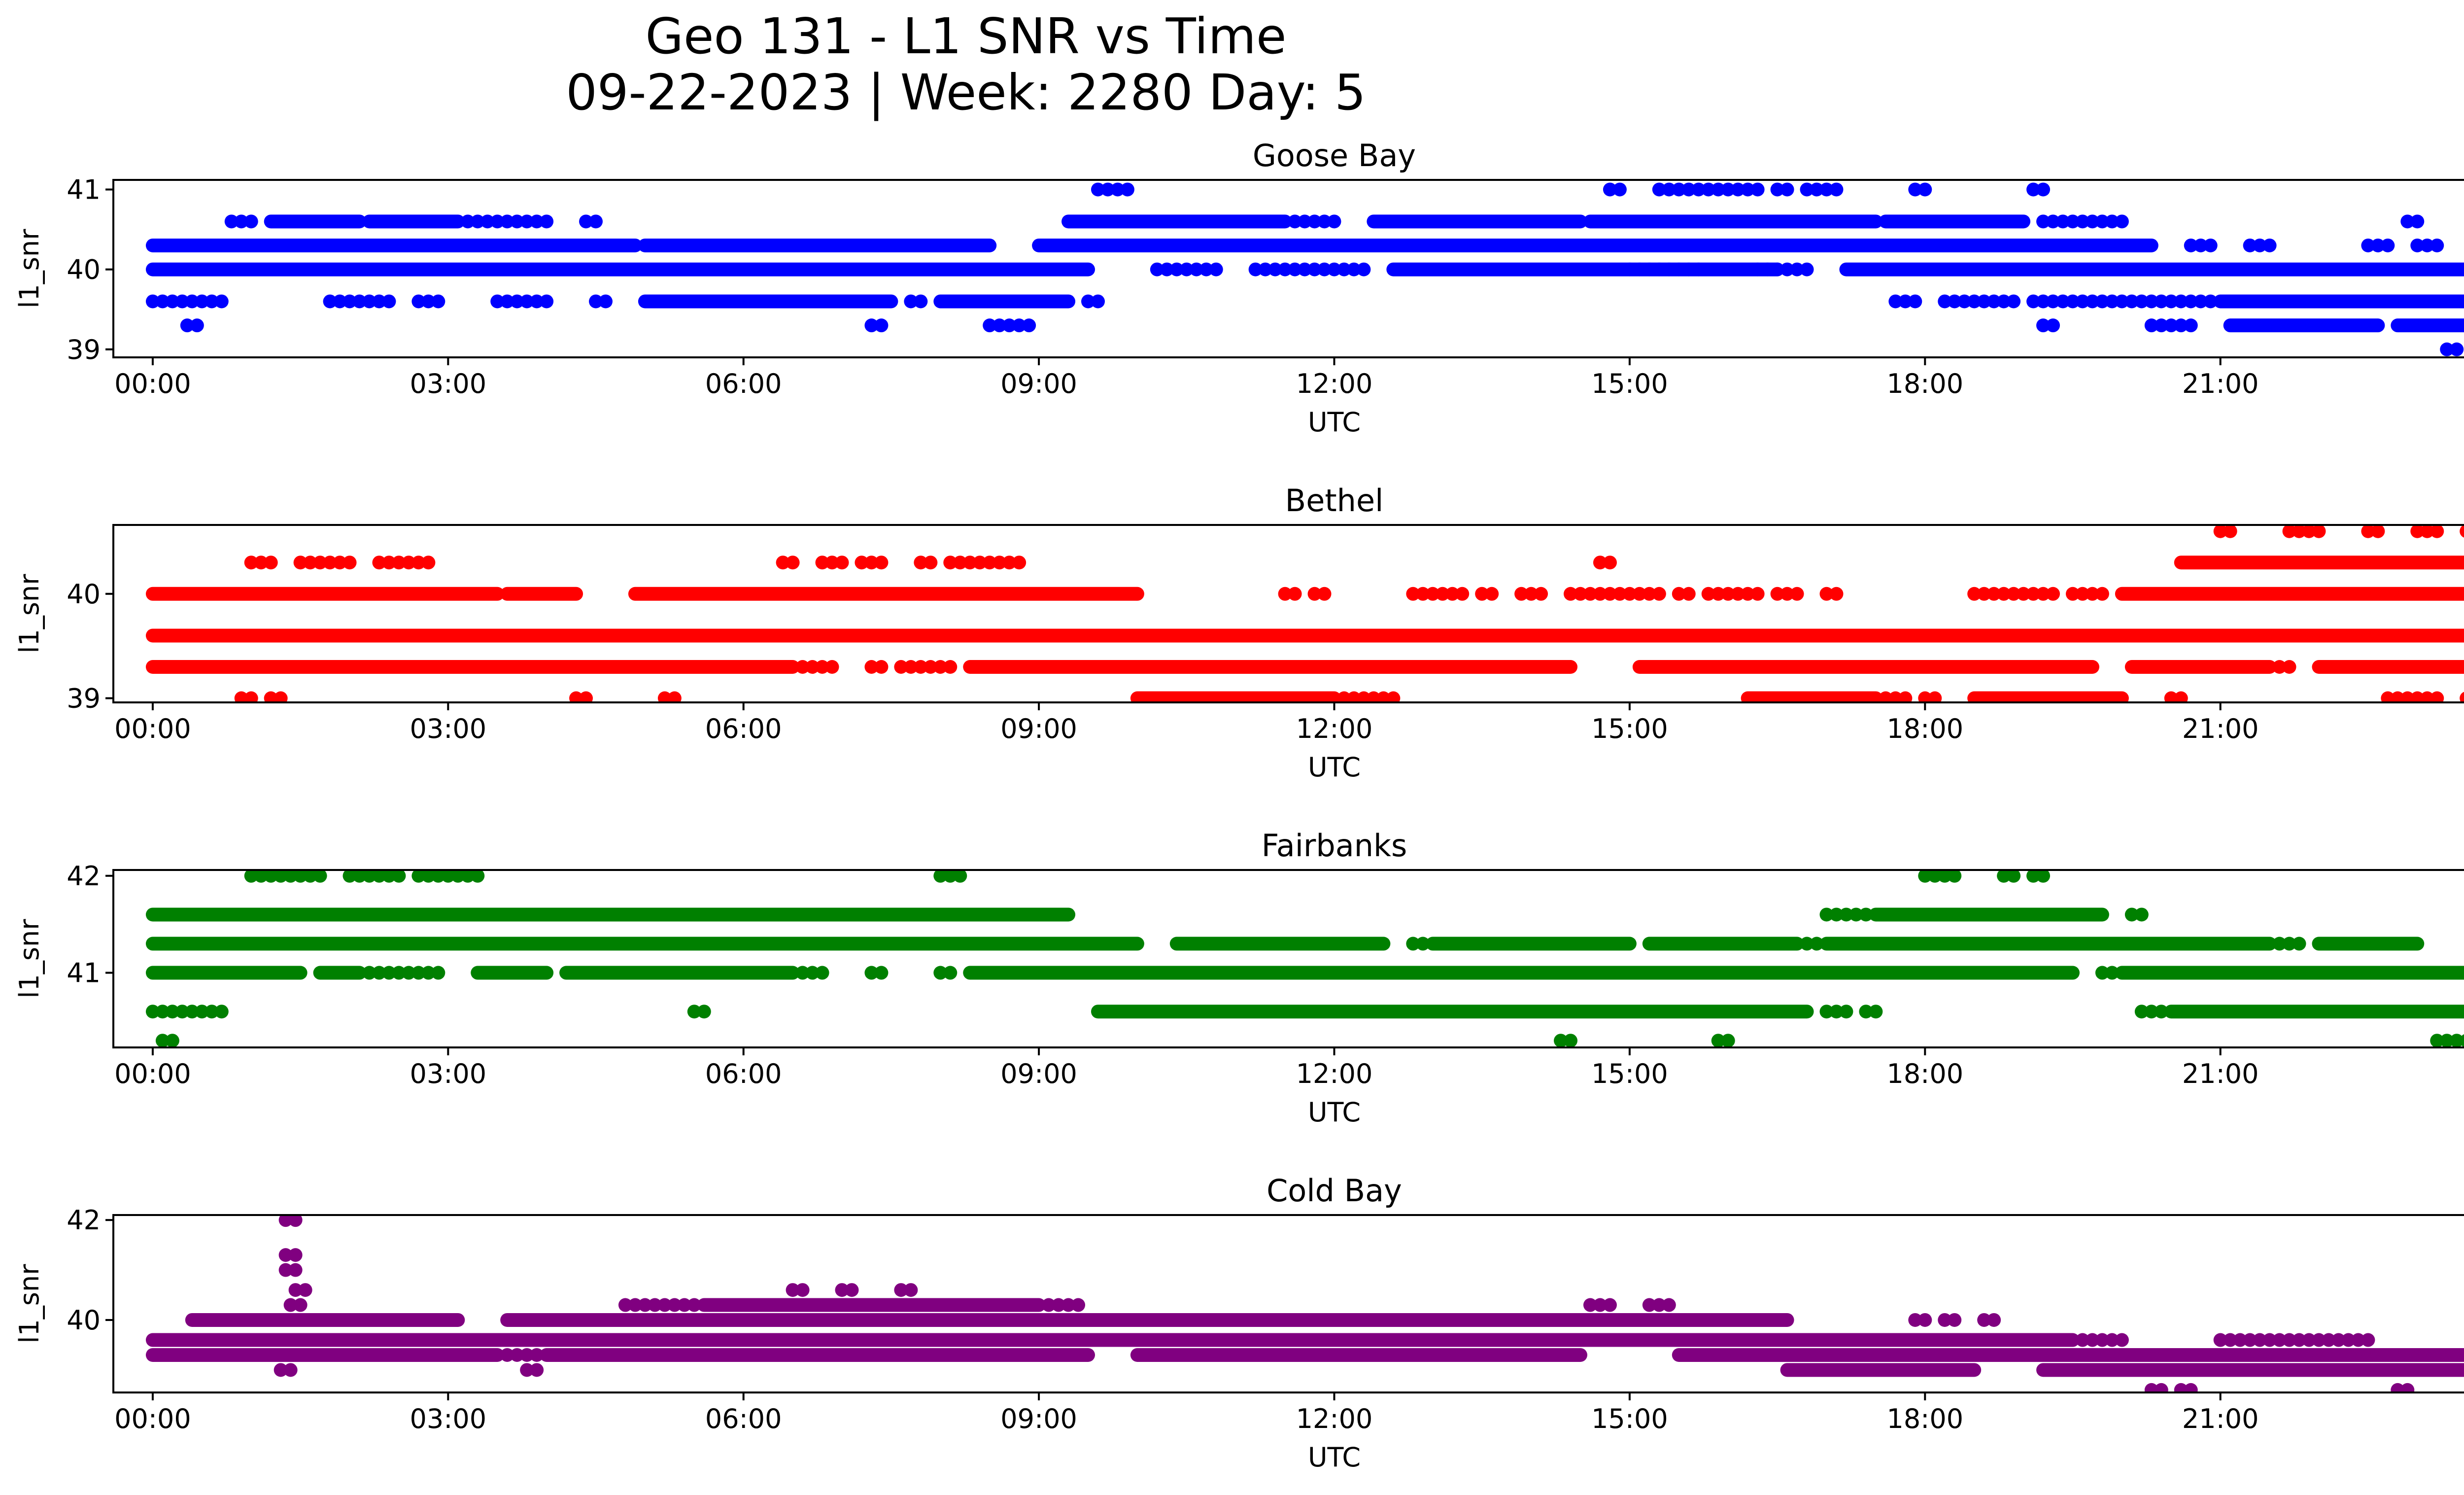 The image size is (2464, 1495). What do you see at coordinates (2220, 383) in the screenshot?
I see `x-tick-label: 21:00` at bounding box center [2220, 383].